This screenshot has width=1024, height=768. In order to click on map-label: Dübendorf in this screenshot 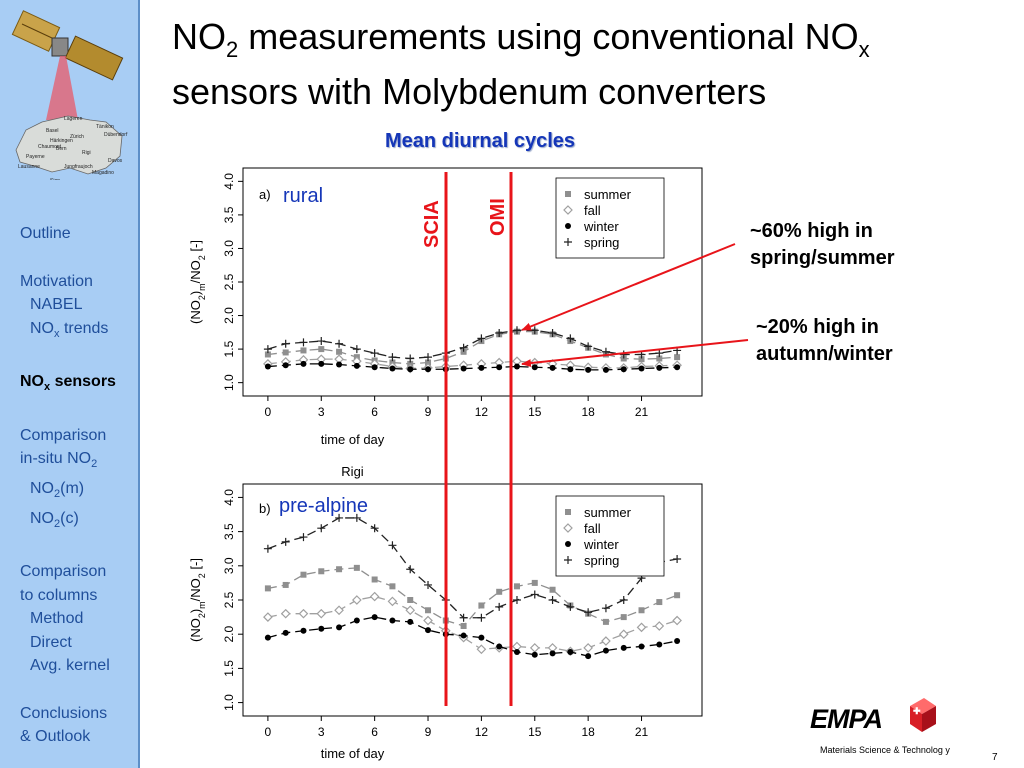, I will do `click(116, 135)`.